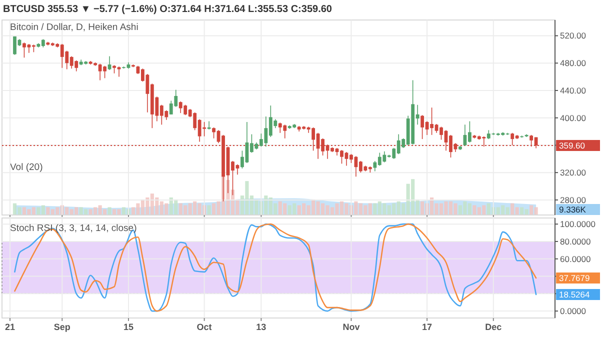  What do you see at coordinates (261, 327) in the screenshot?
I see `x-tick-label: 13` at bounding box center [261, 327].